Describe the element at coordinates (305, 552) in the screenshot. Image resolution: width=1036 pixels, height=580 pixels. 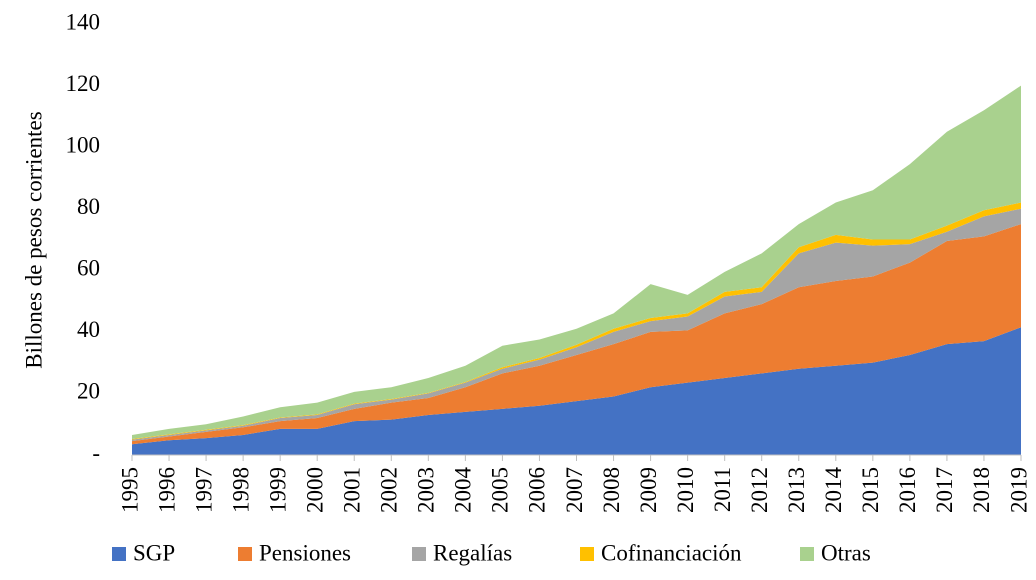
I see `legend-label: Pensiones` at that location.